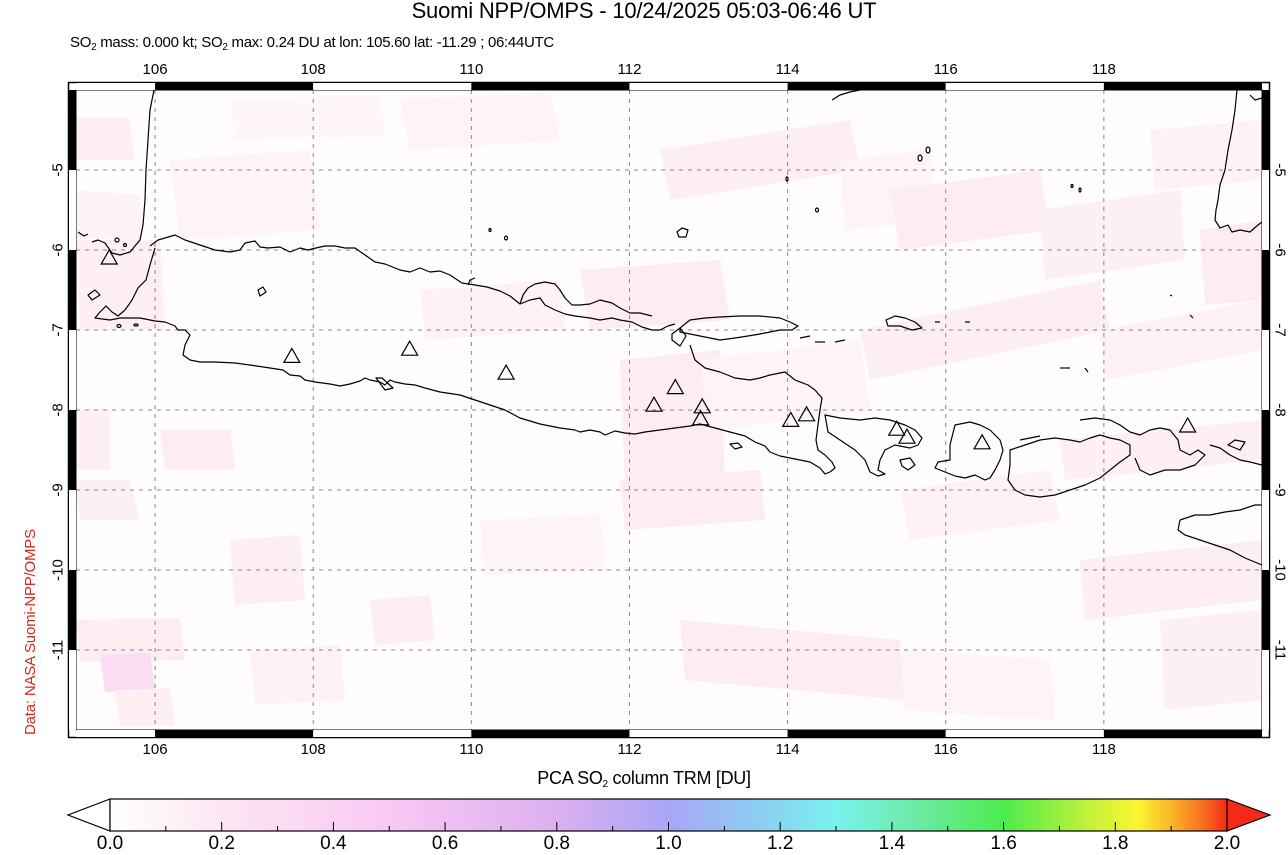  Describe the element at coordinates (892, 843) in the screenshot. I see `colorbar-tick-label: 1.4` at that location.